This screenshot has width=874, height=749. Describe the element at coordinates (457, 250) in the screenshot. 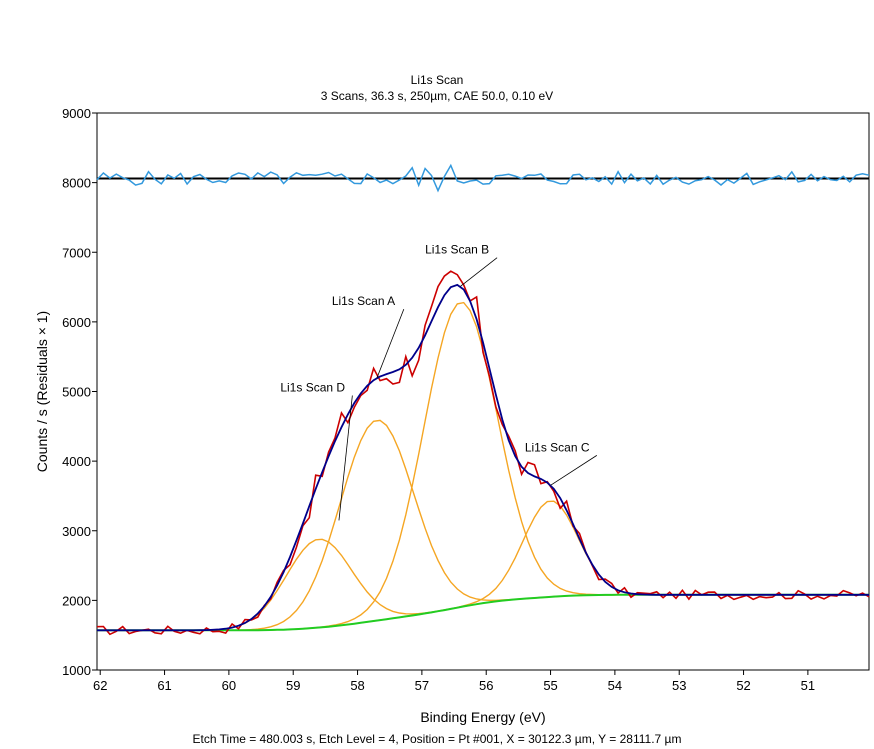

I see `annotation-label: Li1s Scan B` at that location.